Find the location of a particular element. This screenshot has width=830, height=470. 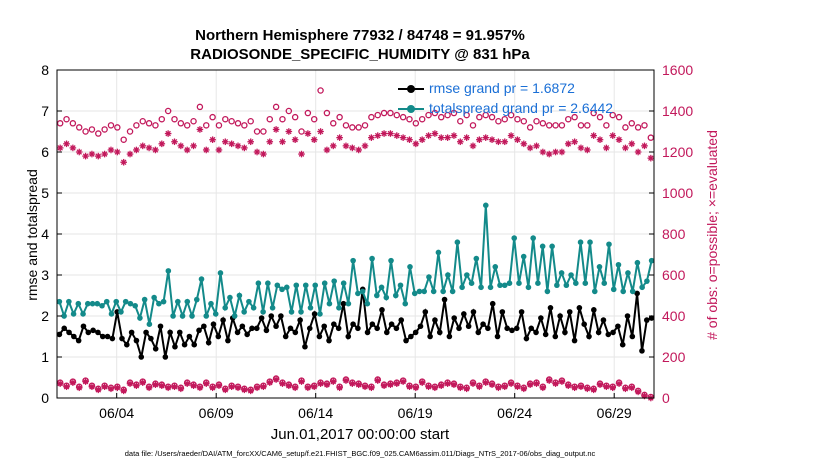

legend-label-totalspread: totalspread grand pr = 2.6442 is located at coordinates (521, 108).